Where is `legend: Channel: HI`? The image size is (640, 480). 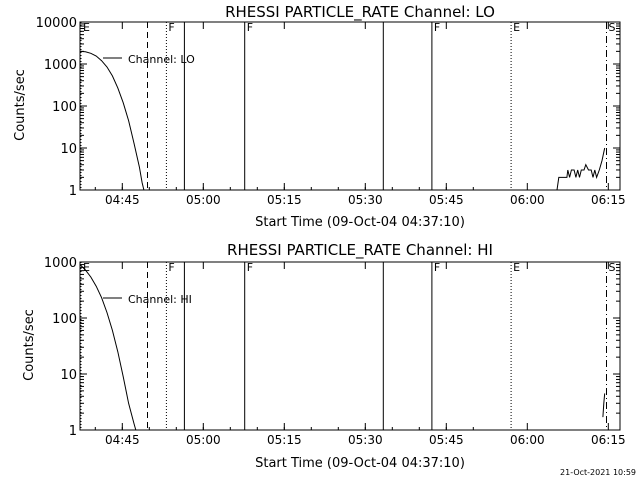
legend: Channel: HI is located at coordinates (147, 299).